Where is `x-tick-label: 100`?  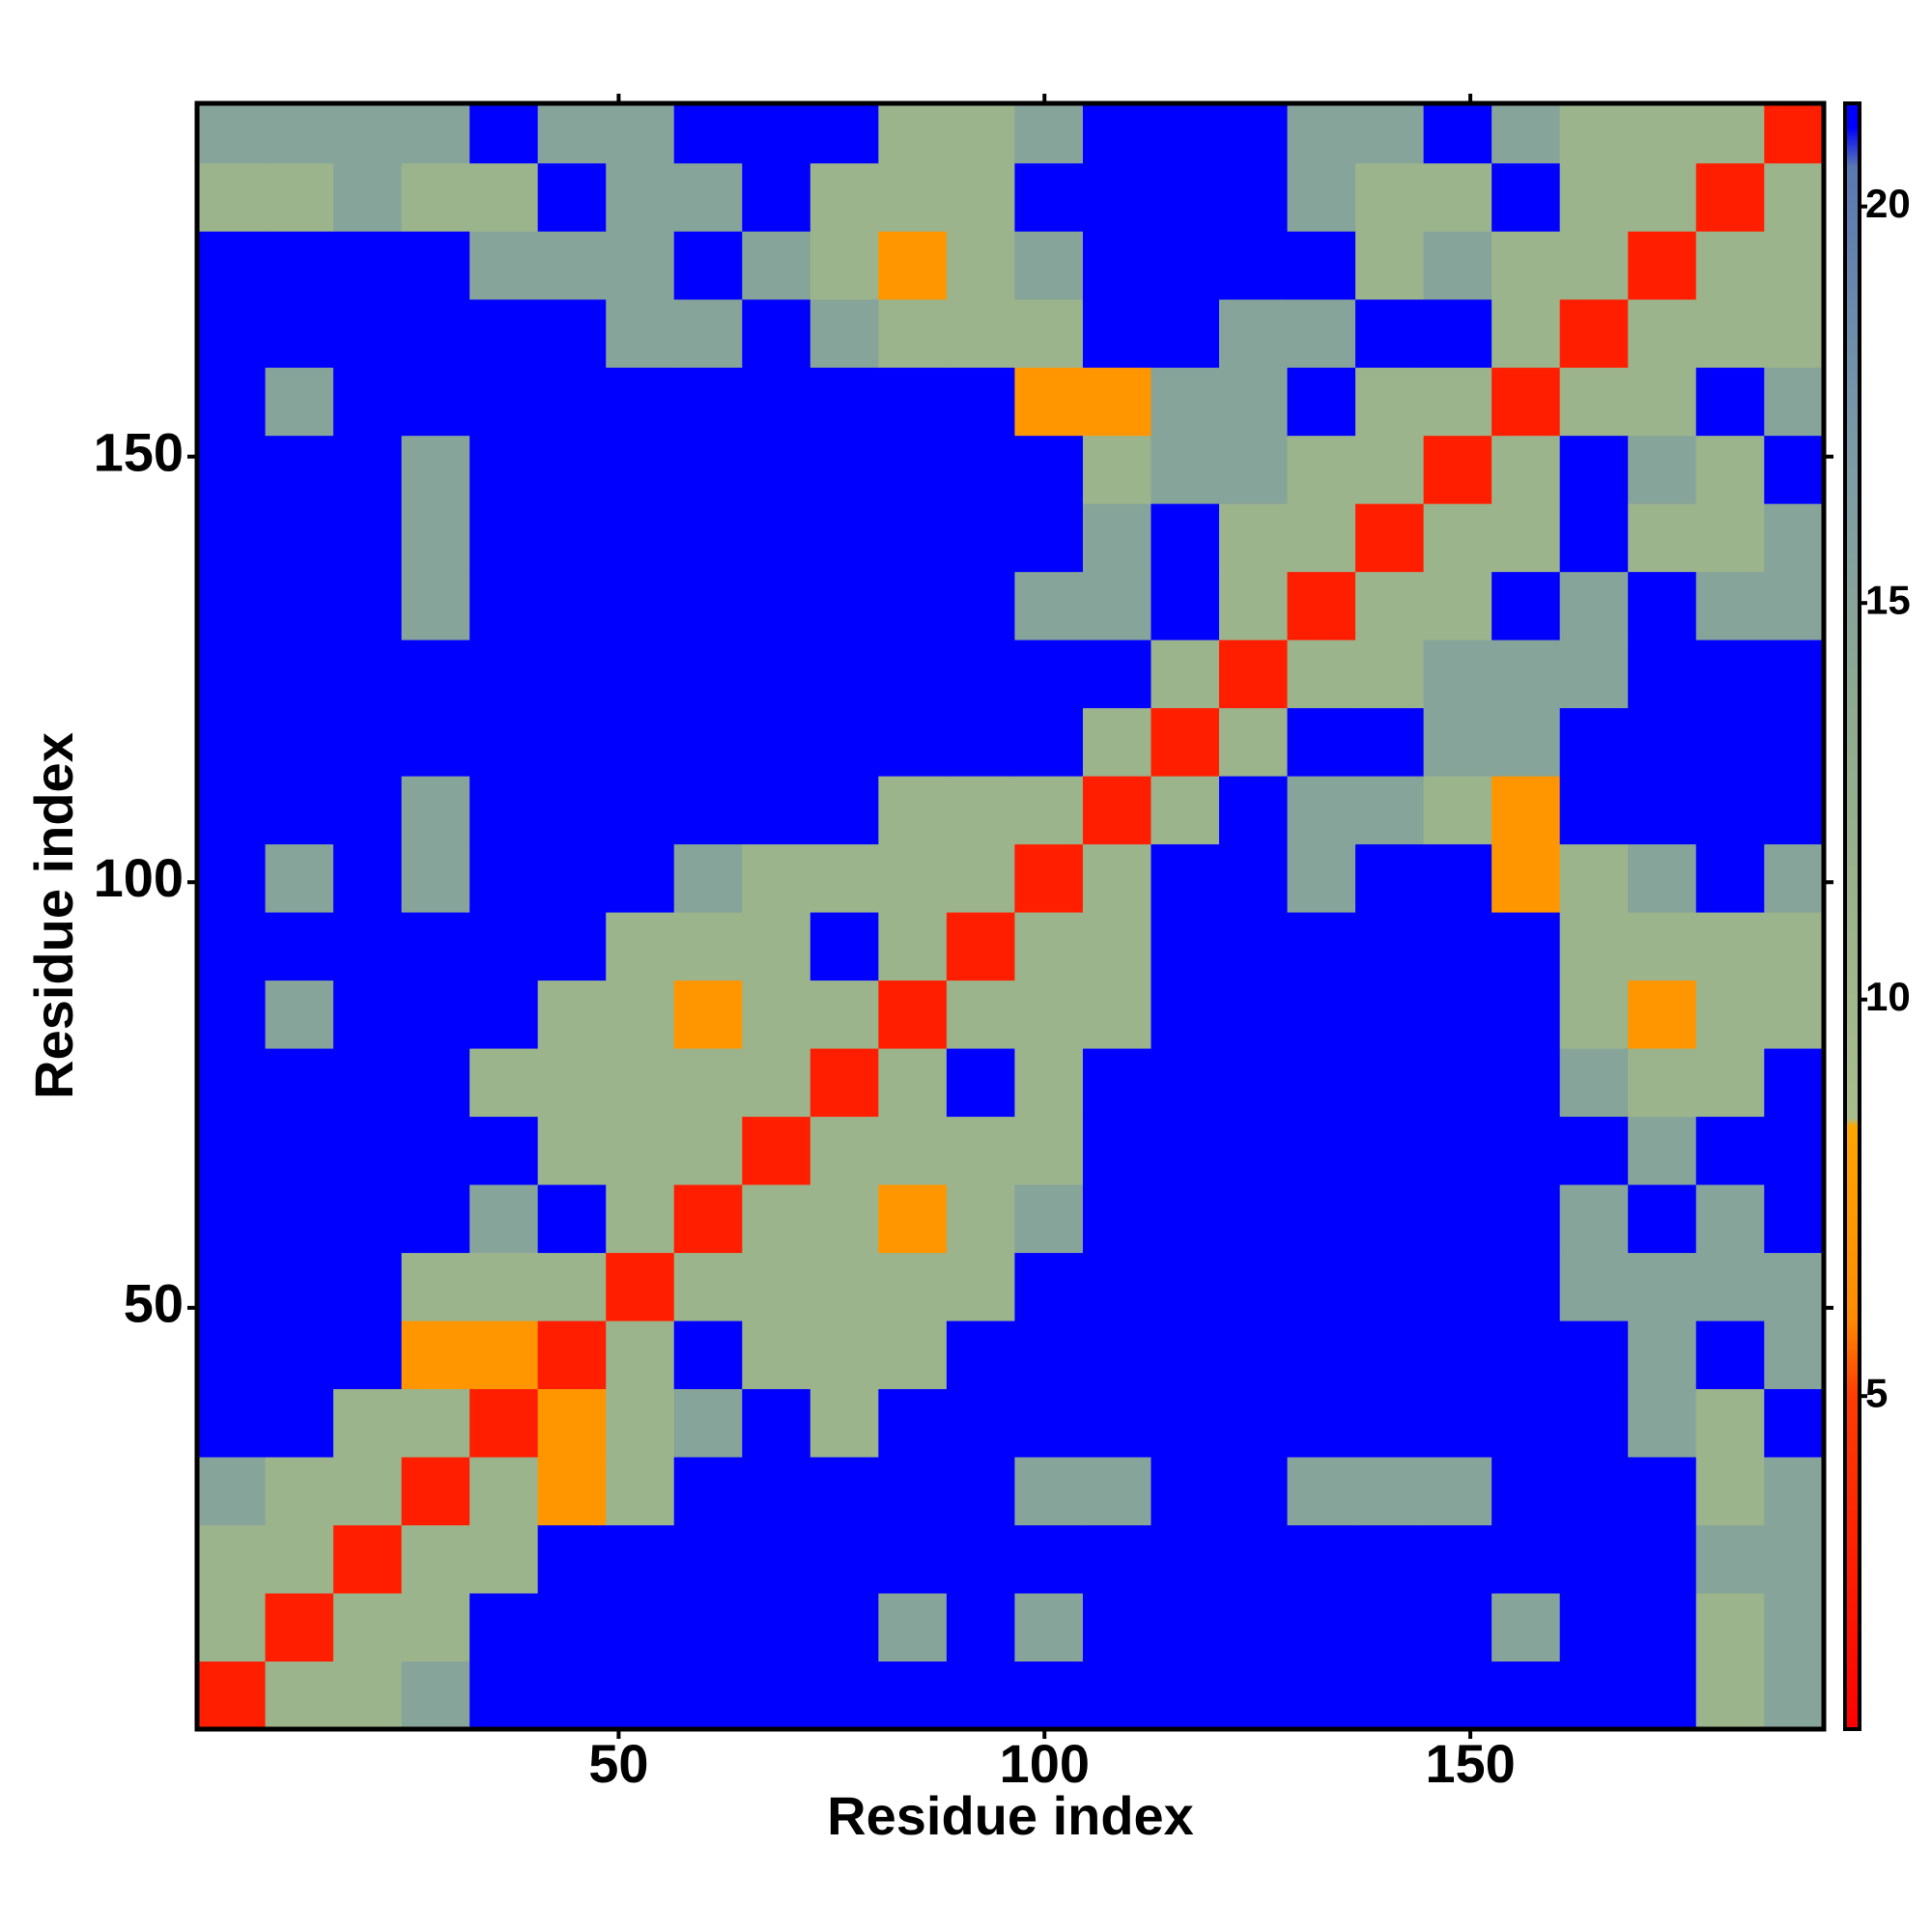
x-tick-label: 100 is located at coordinates (1045, 1763).